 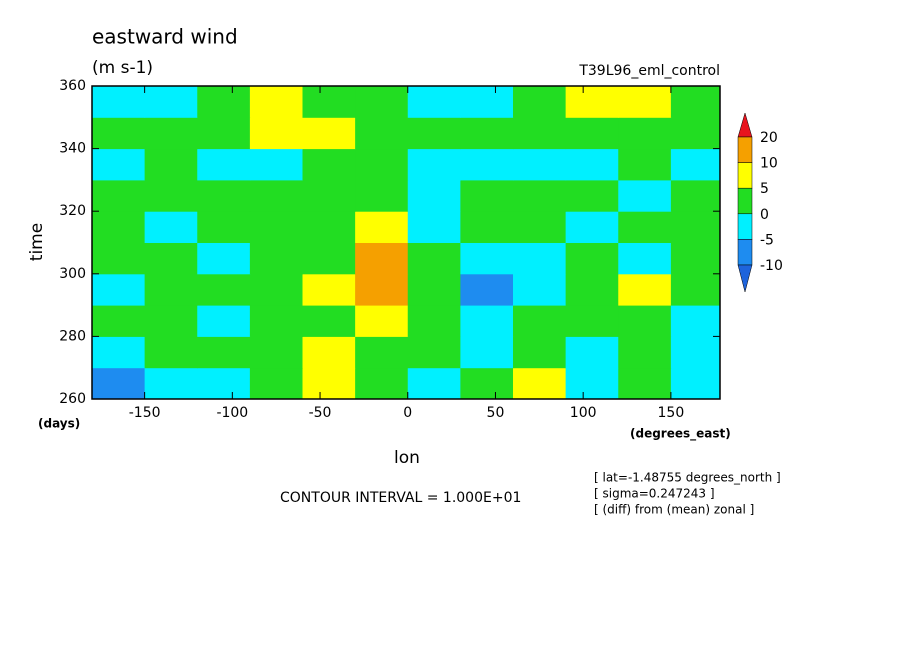 I want to click on chart-subtitle: (m s-1), so click(x=122, y=68).